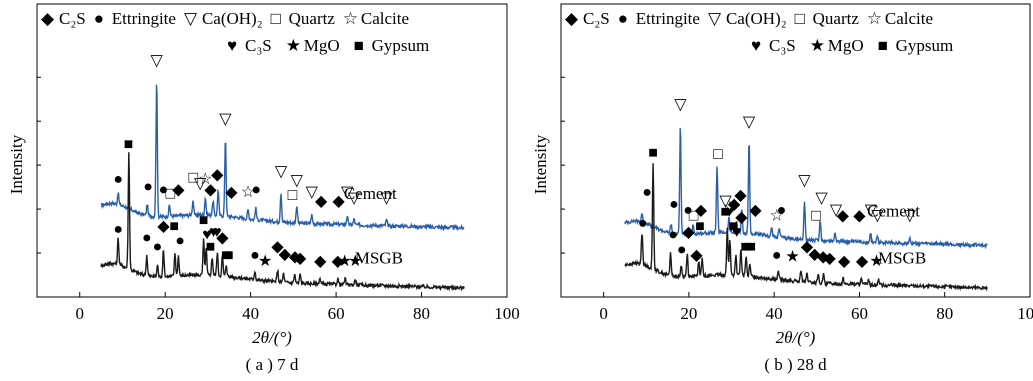 Image resolution: width=1033 pixels, height=381 pixels. What do you see at coordinates (730, 211) in the screenshot?
I see `phase-marker: ♥` at bounding box center [730, 211].